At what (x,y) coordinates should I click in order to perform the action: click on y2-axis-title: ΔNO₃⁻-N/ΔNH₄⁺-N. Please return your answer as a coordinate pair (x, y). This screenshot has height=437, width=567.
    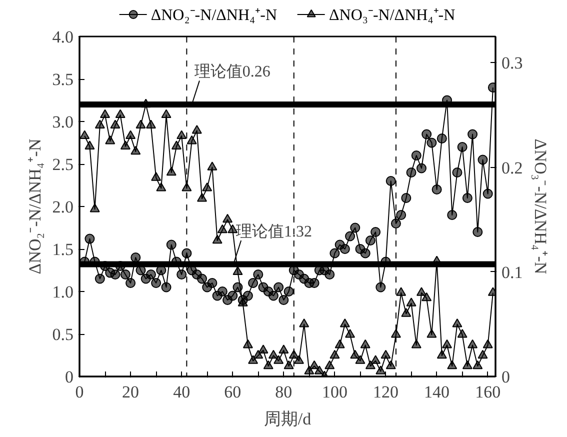
    Looking at the image, I should click on (540, 206).